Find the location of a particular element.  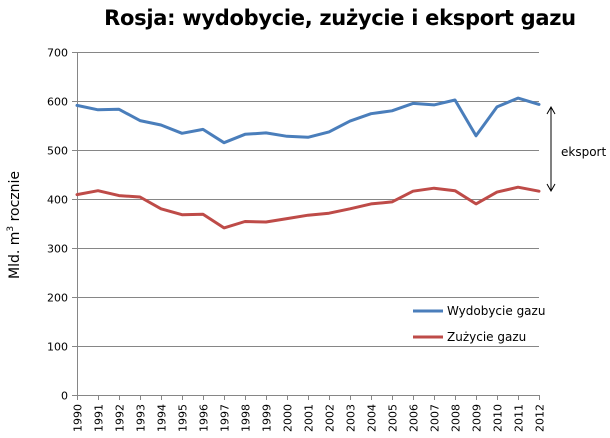

legend-item-production: Wydobycie gazu is located at coordinates (479, 311).